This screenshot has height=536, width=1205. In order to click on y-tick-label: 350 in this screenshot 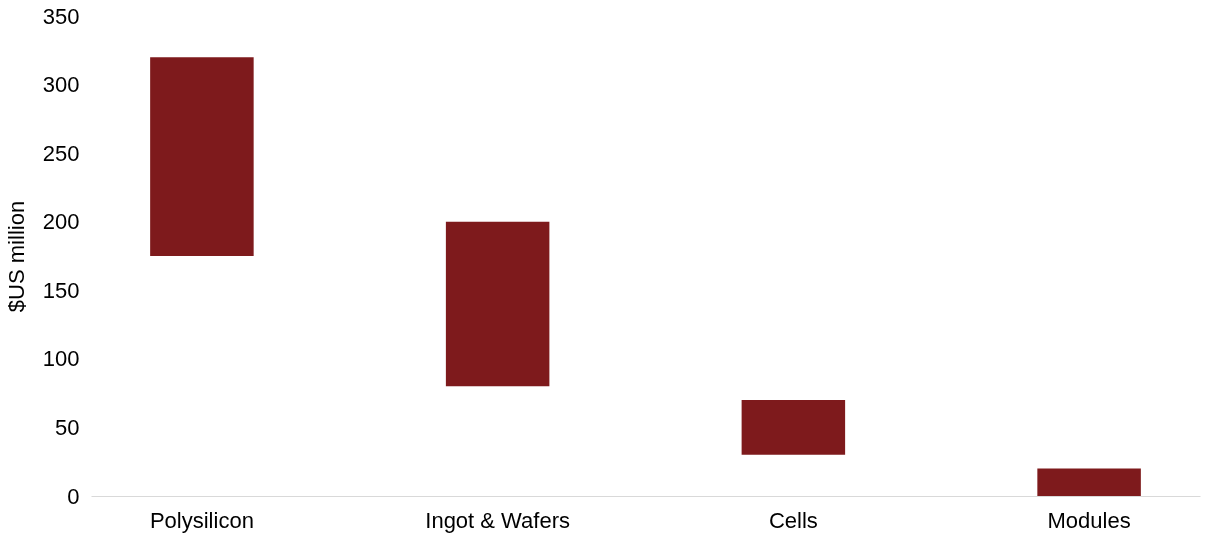, I will do `click(61, 16)`.